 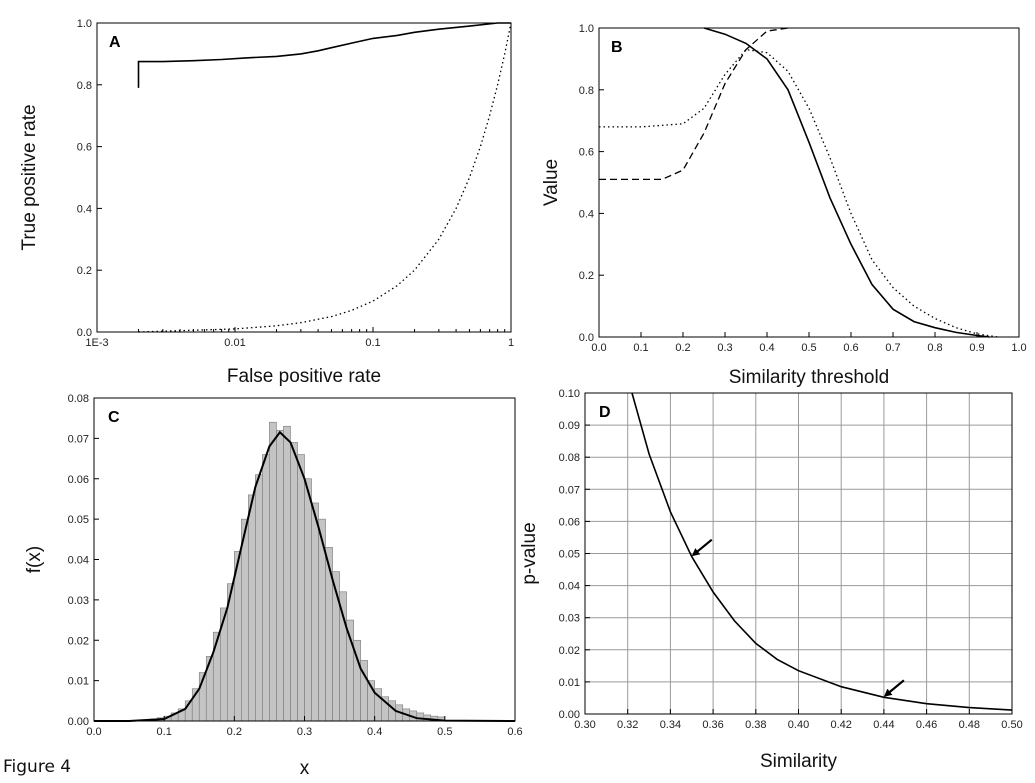 What do you see at coordinates (304, 376) in the screenshot?
I see `x-axis-title: False positive rate` at bounding box center [304, 376].